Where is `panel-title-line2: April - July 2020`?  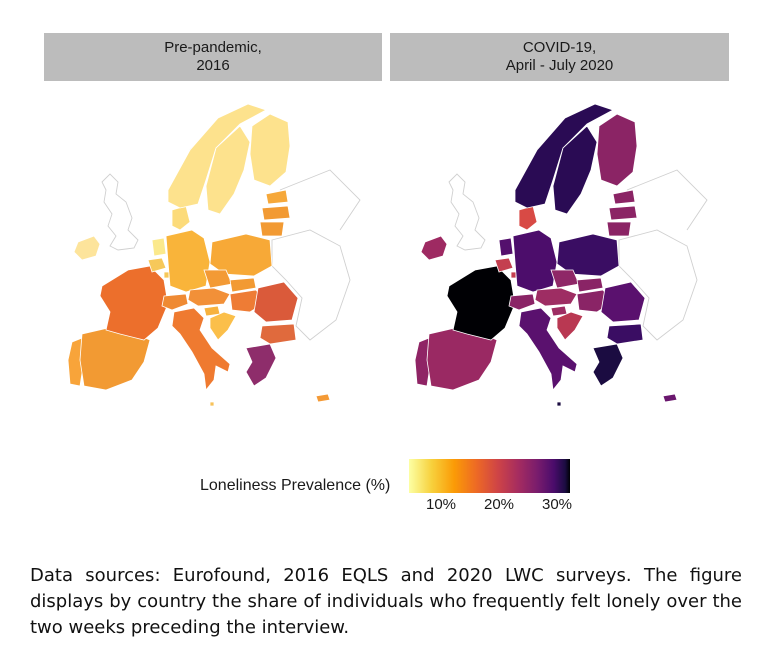
panel-title-line2: April - July 2020 is located at coordinates (559, 65).